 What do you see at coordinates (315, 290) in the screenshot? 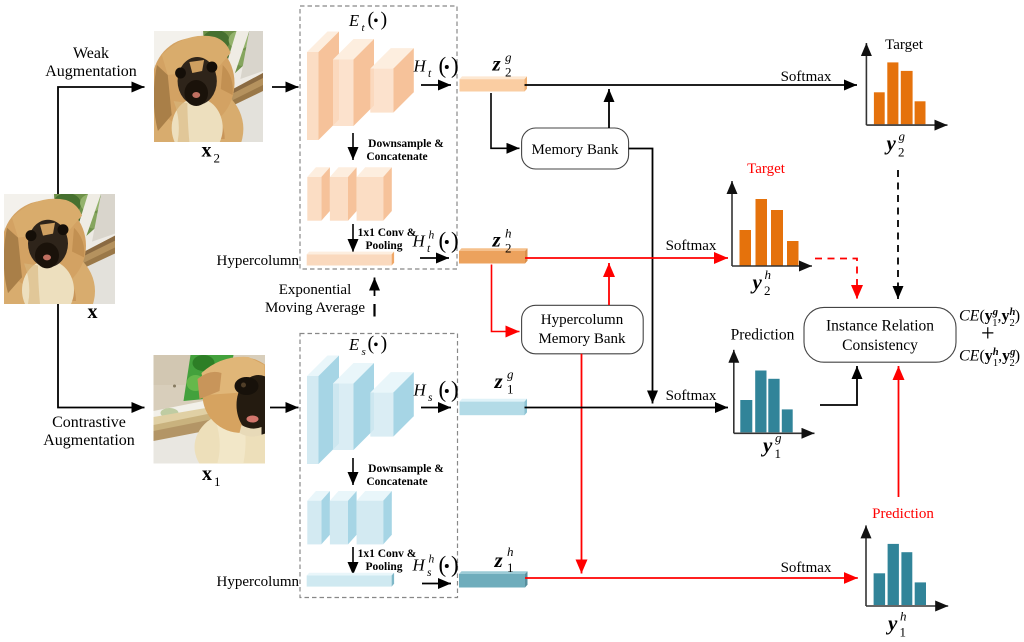
I see `svg-text: Exponential` at bounding box center [315, 290].